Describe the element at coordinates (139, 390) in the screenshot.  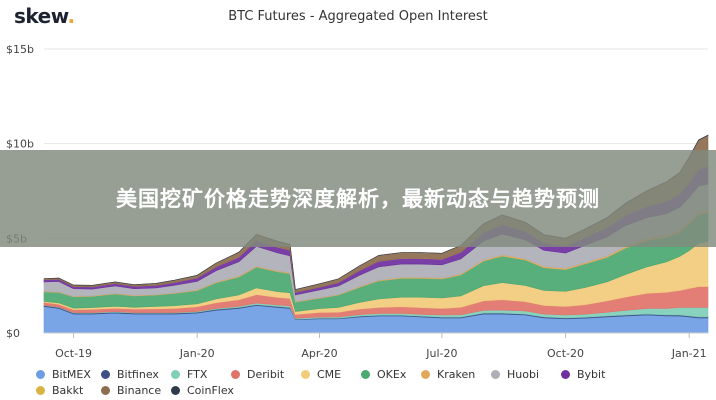
I see `legend-label: Binance` at that location.